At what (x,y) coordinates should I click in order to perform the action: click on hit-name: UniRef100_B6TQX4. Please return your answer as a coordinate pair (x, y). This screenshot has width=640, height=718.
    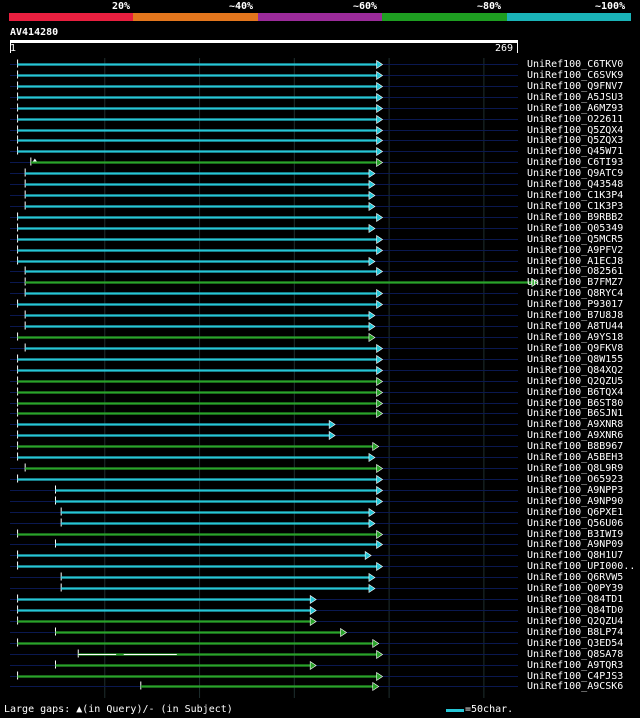
    Looking at the image, I should click on (575, 392).